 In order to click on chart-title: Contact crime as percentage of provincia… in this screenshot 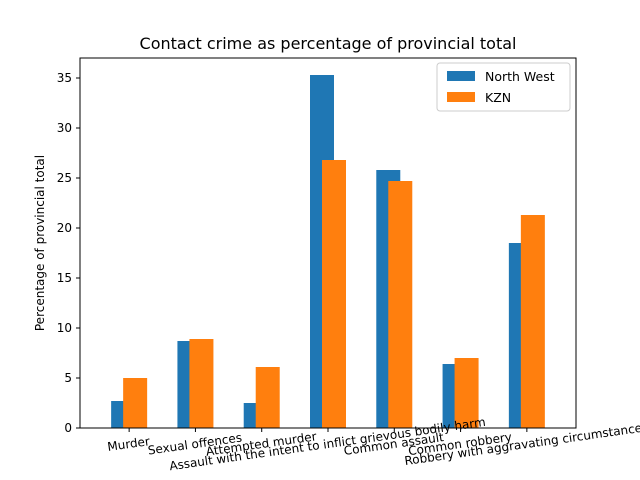, I will do `click(328, 43)`.